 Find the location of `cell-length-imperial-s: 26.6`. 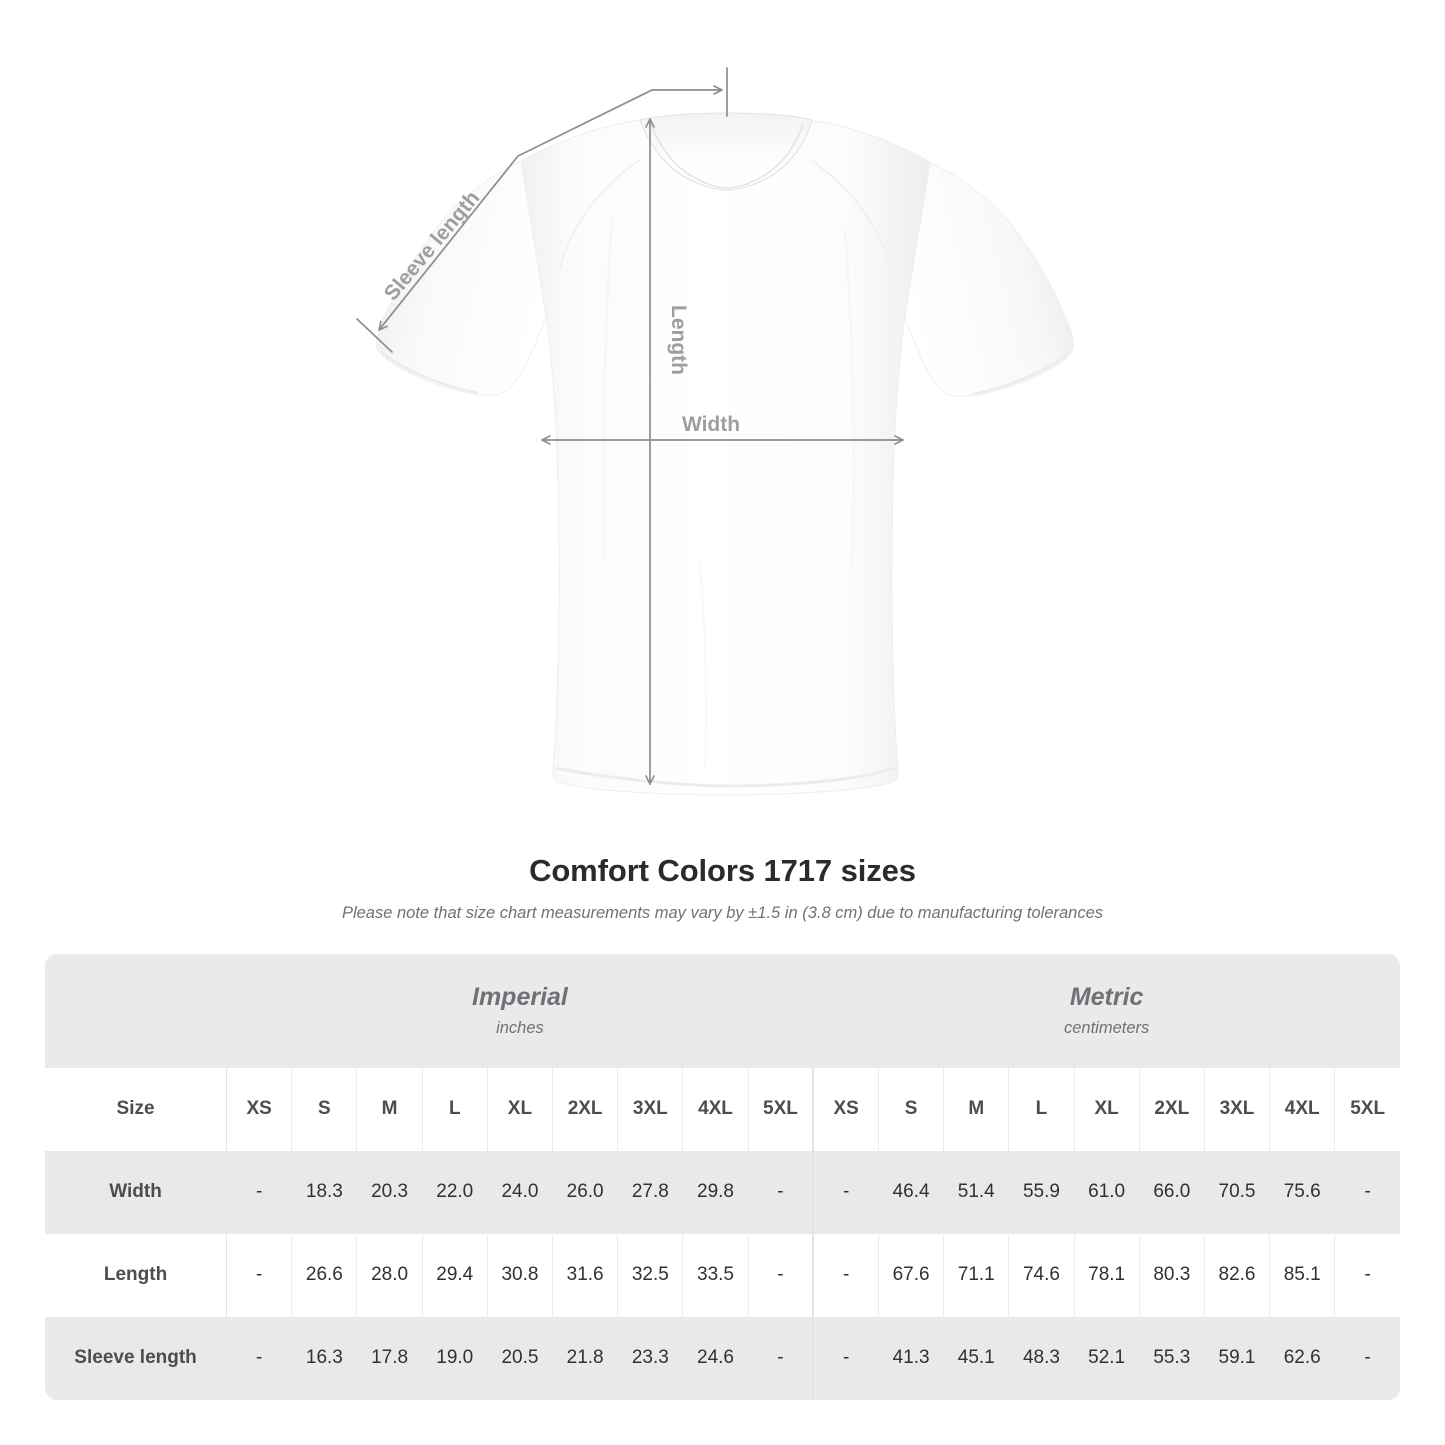

cell-length-imperial-s: 26.6 is located at coordinates (324, 1275).